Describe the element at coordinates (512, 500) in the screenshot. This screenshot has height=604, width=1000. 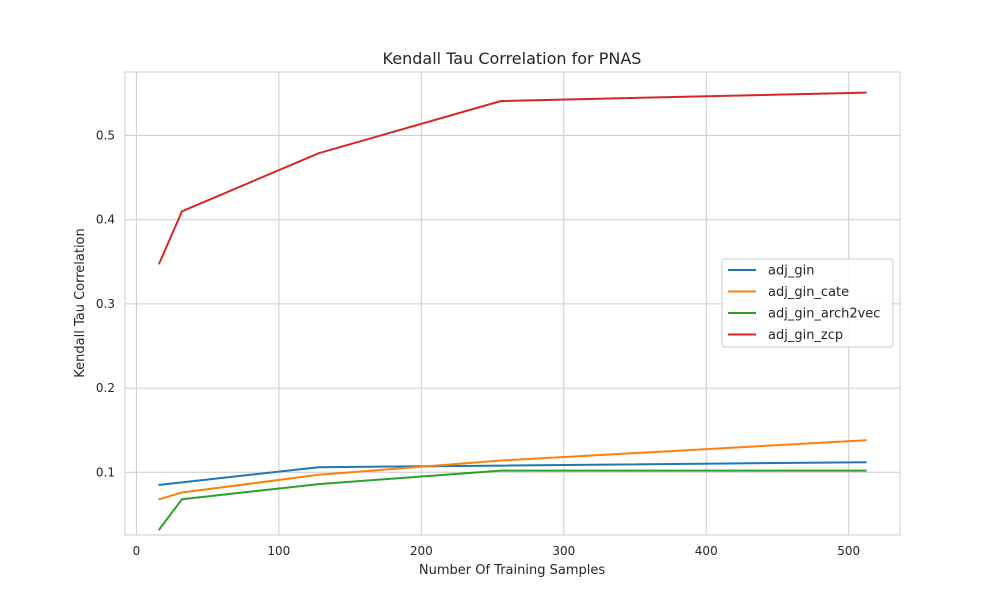
I see `series-line-adj-gin-arch2vec` at that location.